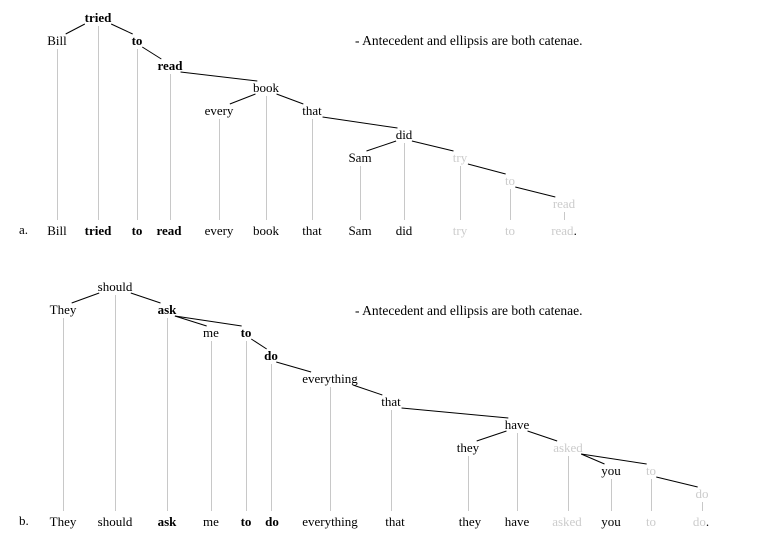 The width and height of the screenshot is (767, 551). What do you see at coordinates (98, 230) in the screenshot?
I see `sentence-word: tried` at bounding box center [98, 230].